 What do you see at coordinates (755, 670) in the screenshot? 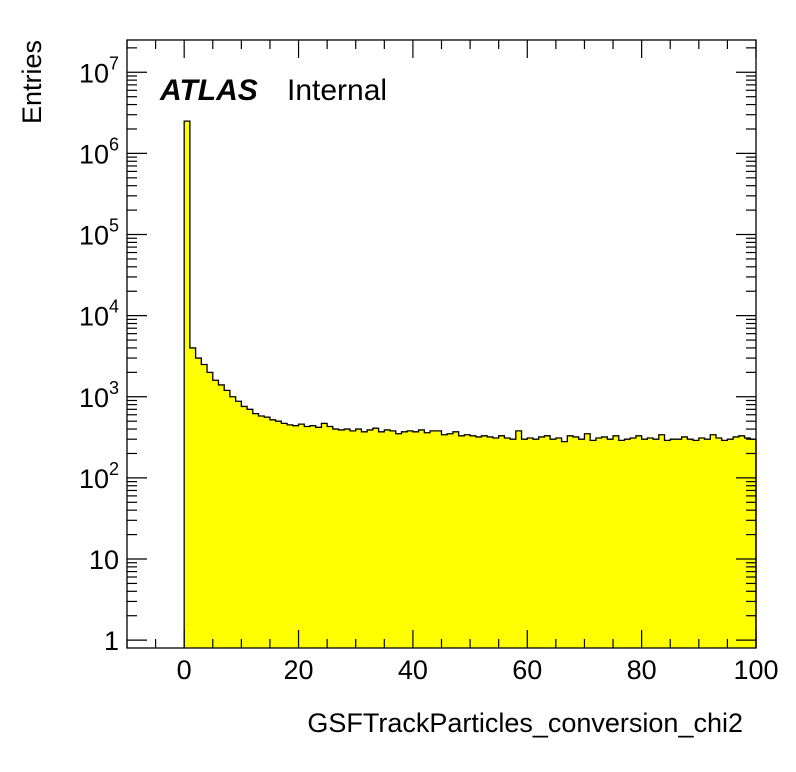
I see `x-tick-label: 100` at bounding box center [755, 670].